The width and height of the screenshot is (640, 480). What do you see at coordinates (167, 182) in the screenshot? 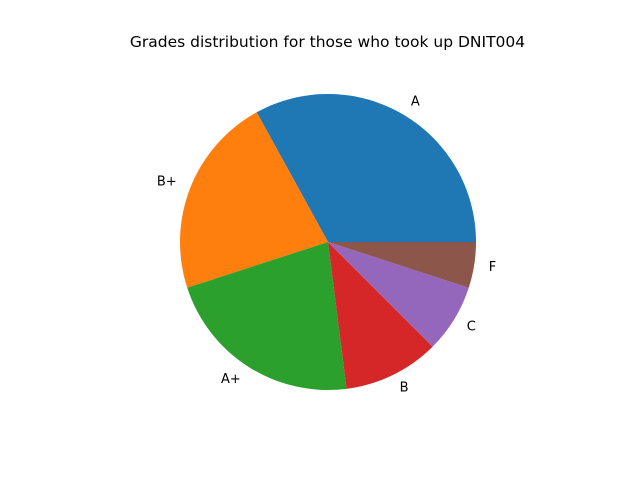
I see `pie-label-b-plus: B+` at bounding box center [167, 182].